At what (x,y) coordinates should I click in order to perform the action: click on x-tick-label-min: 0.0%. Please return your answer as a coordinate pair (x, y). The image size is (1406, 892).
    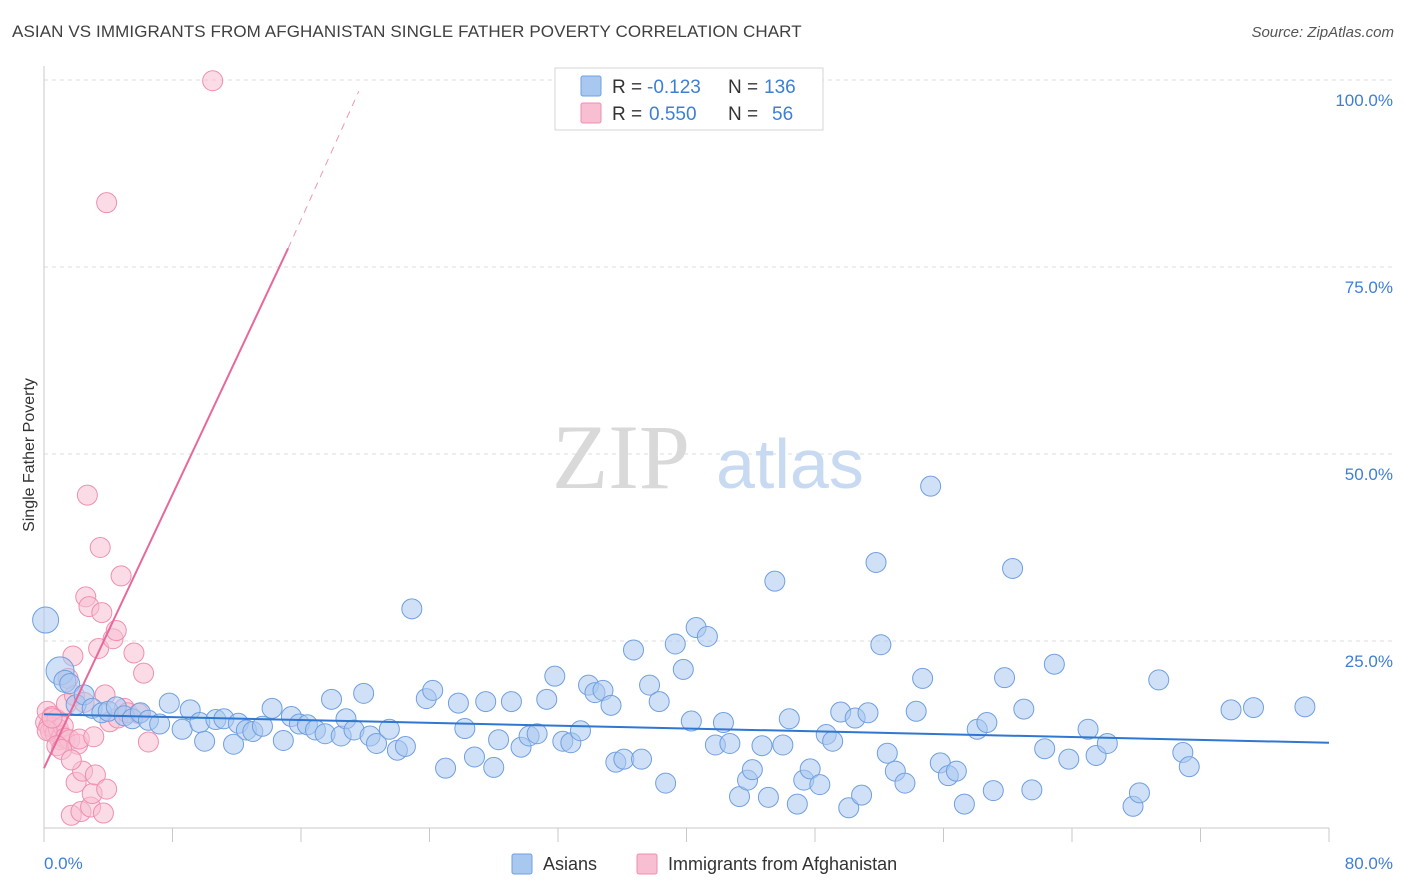
    Looking at the image, I should click on (63, 863).